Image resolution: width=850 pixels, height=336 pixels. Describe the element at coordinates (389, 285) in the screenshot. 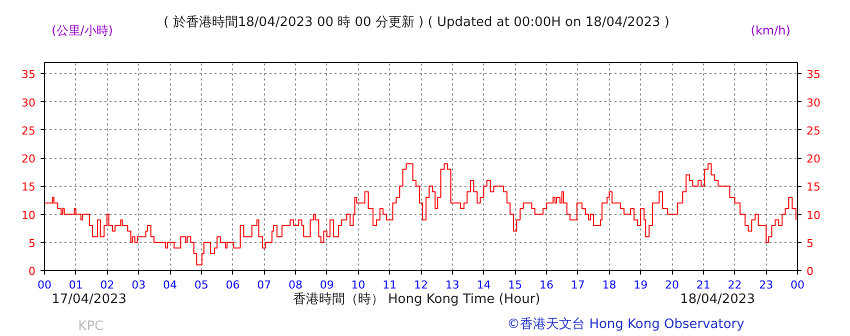

I see `x-tick-label: 11` at that location.